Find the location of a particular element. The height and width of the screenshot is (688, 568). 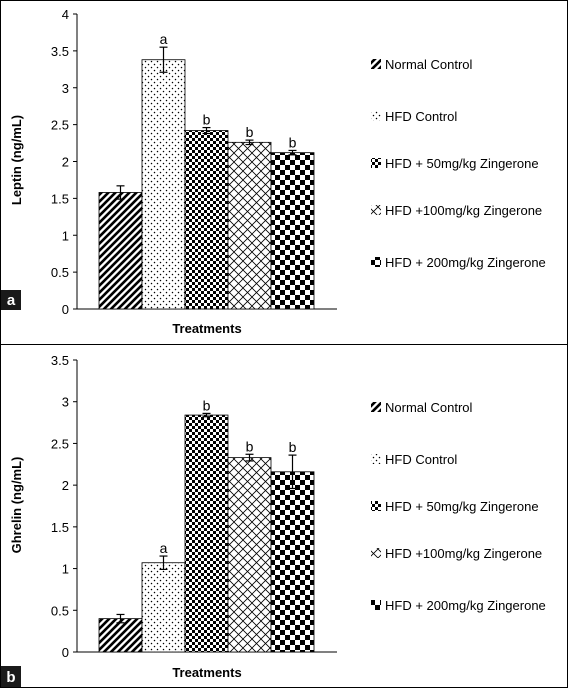

panel-label-a: a is located at coordinates (11, 300).